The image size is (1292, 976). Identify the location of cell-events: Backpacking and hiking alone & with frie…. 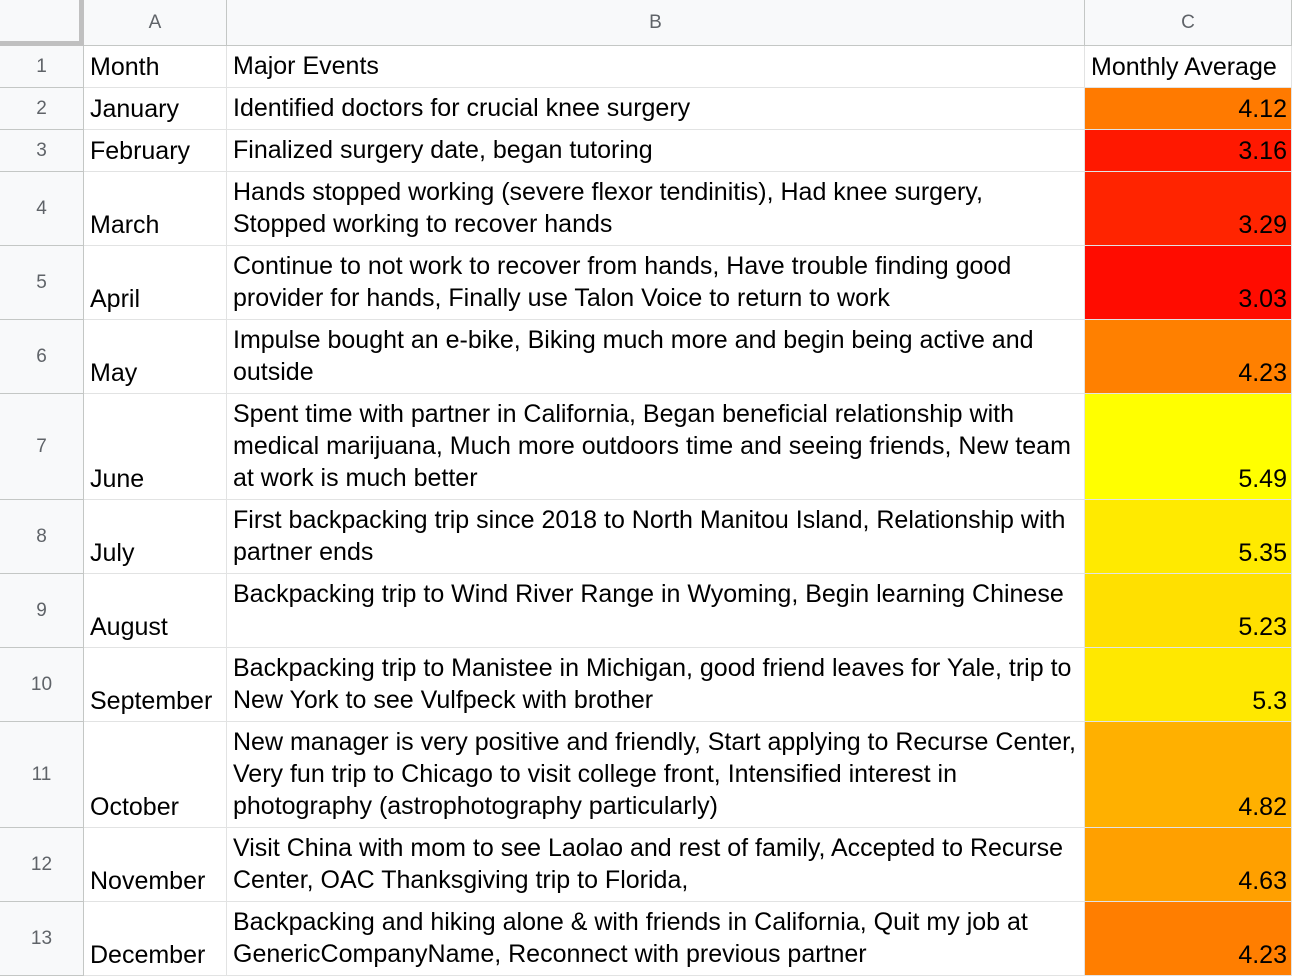
(656, 939).